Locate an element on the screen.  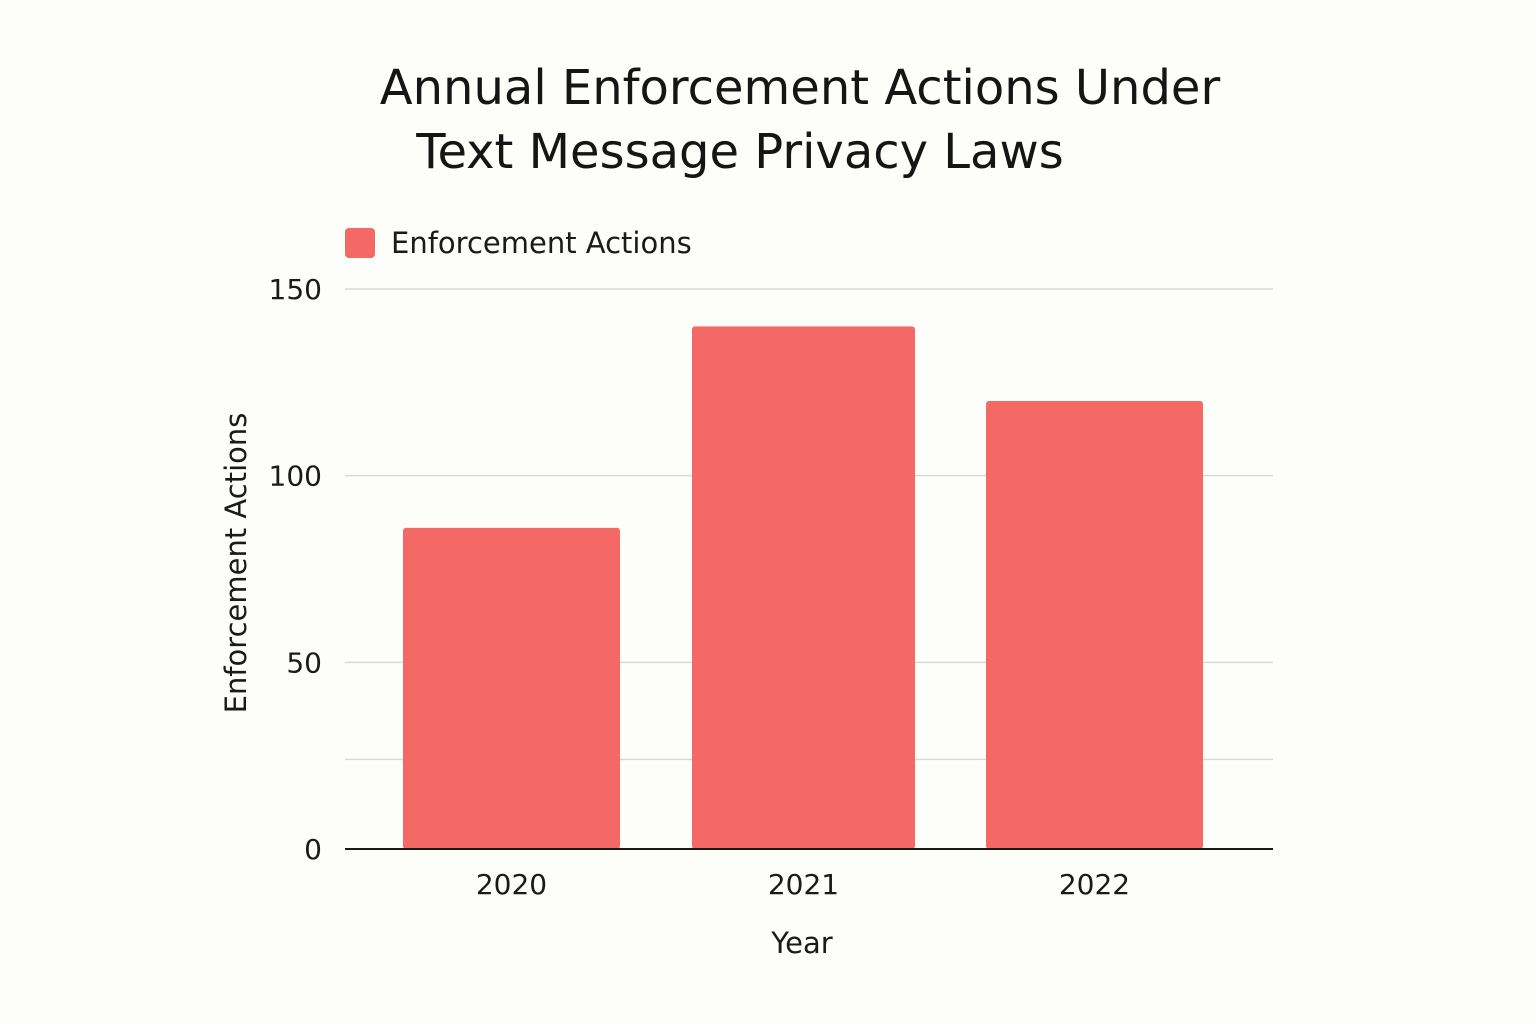
x-tick-label: 2022 is located at coordinates (1094, 884).